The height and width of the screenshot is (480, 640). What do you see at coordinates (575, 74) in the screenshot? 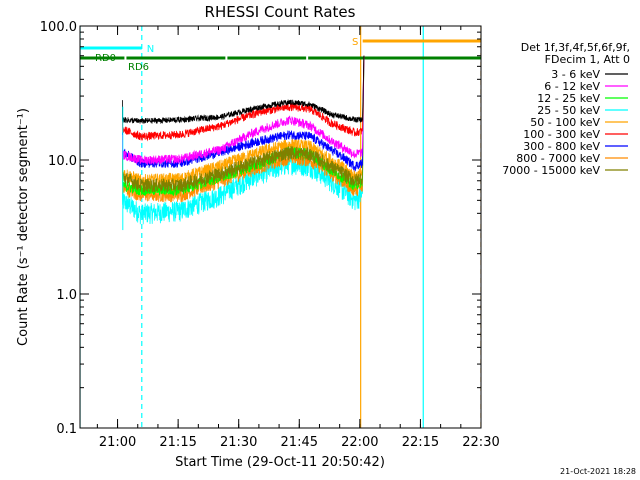
I see `legend-entry-label: 3 - 6 keV` at bounding box center [575, 74].